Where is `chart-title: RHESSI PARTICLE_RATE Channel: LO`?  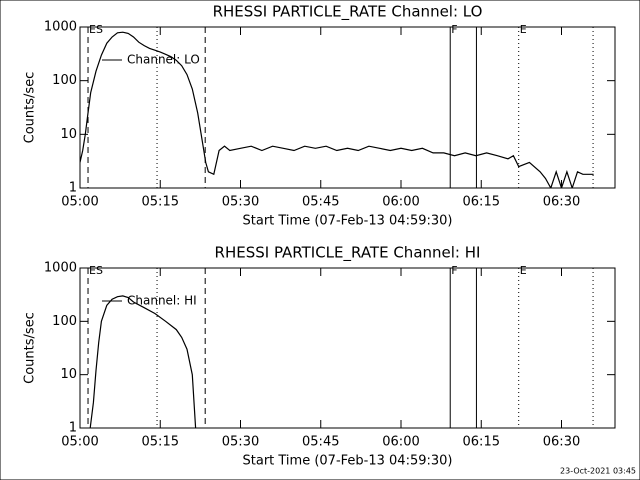 chart-title: RHESSI PARTICLE_RATE Channel: LO is located at coordinates (348, 12).